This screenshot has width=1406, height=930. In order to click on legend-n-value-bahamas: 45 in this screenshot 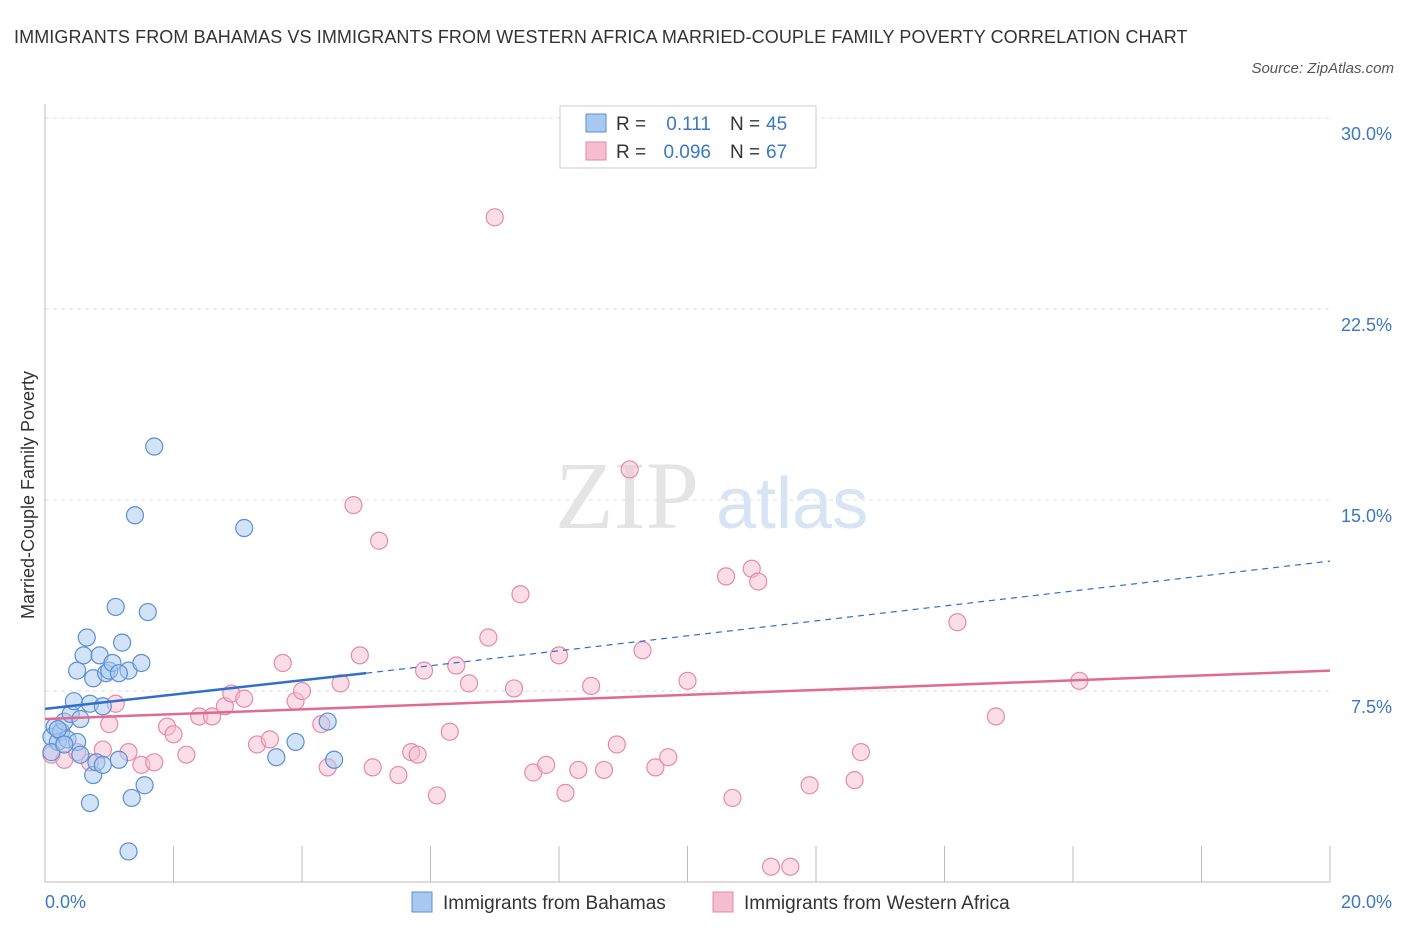, I will do `click(776, 124)`.